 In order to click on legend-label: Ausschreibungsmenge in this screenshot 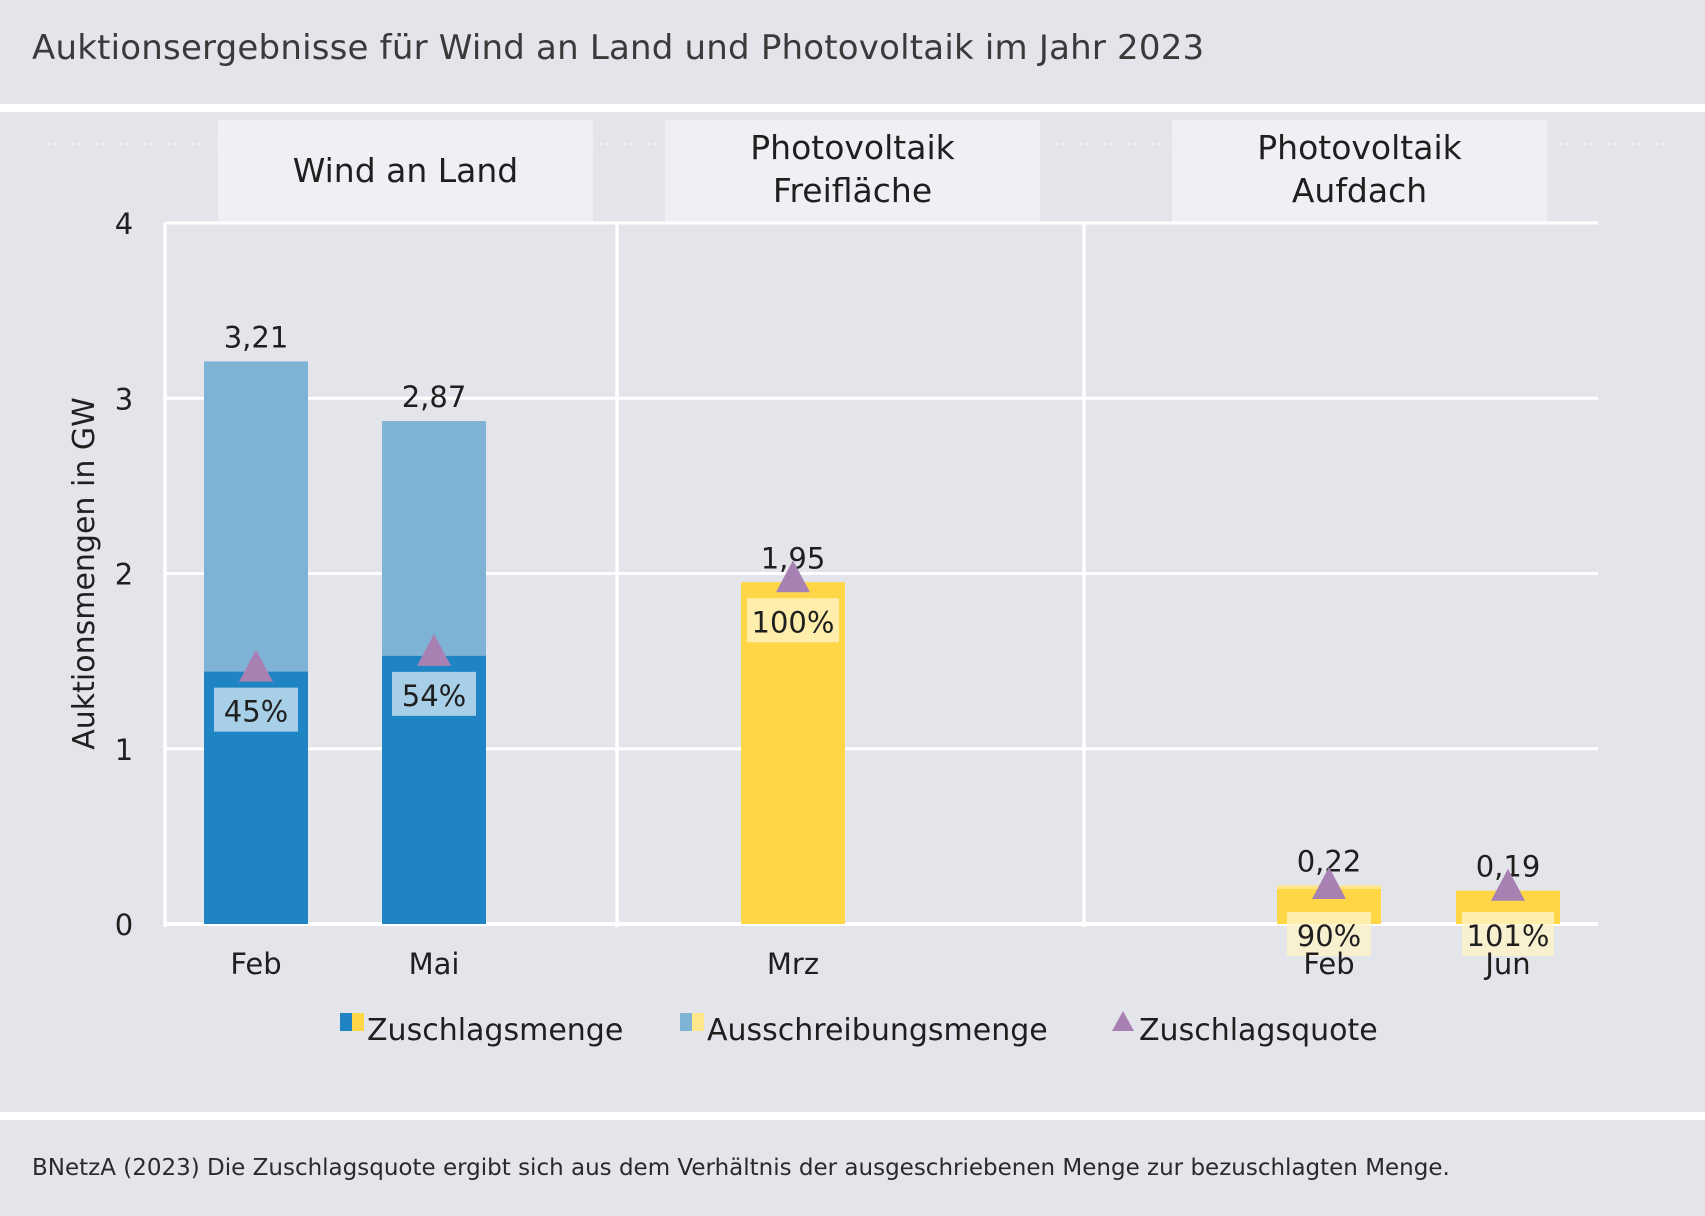, I will do `click(877, 1030)`.